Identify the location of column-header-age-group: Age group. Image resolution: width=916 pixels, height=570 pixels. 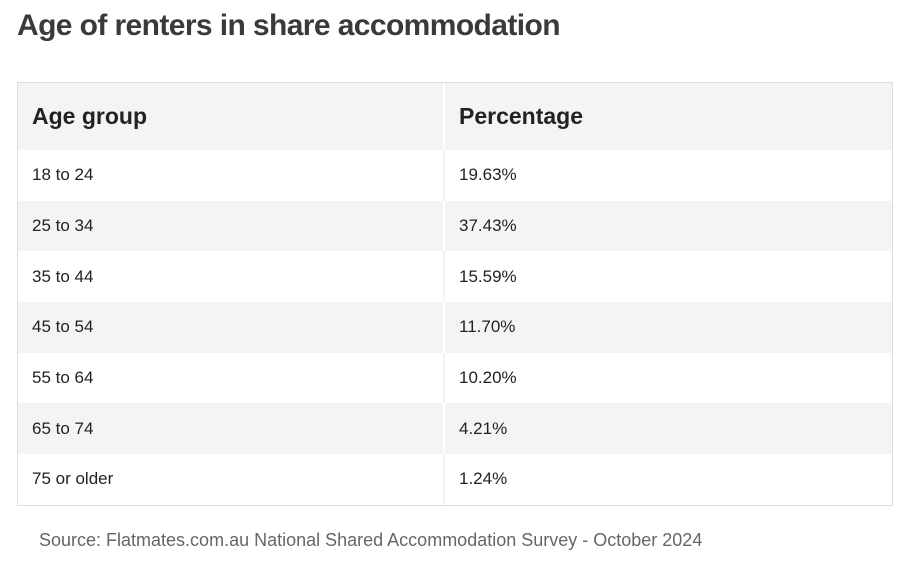
(231, 116).